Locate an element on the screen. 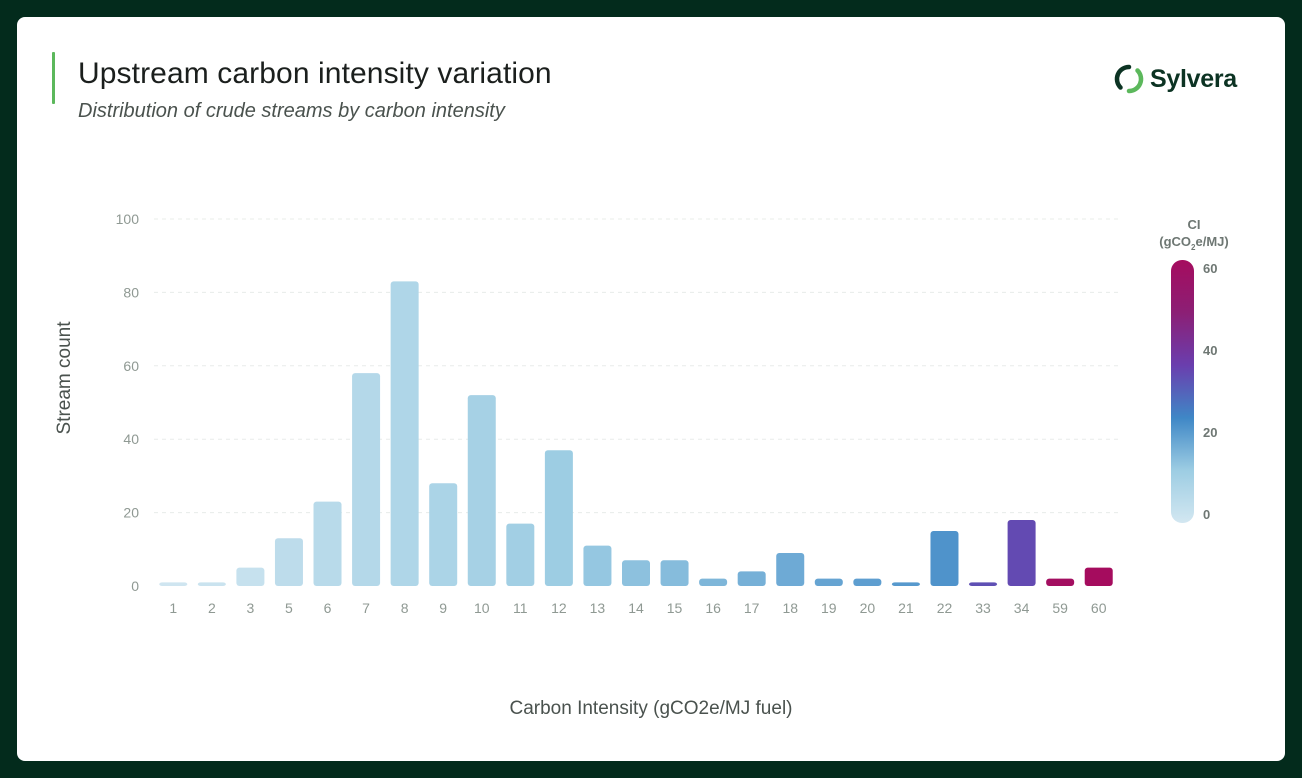 This screenshot has height=778, width=1302. y-axis-label: Stream count is located at coordinates (64, 378).